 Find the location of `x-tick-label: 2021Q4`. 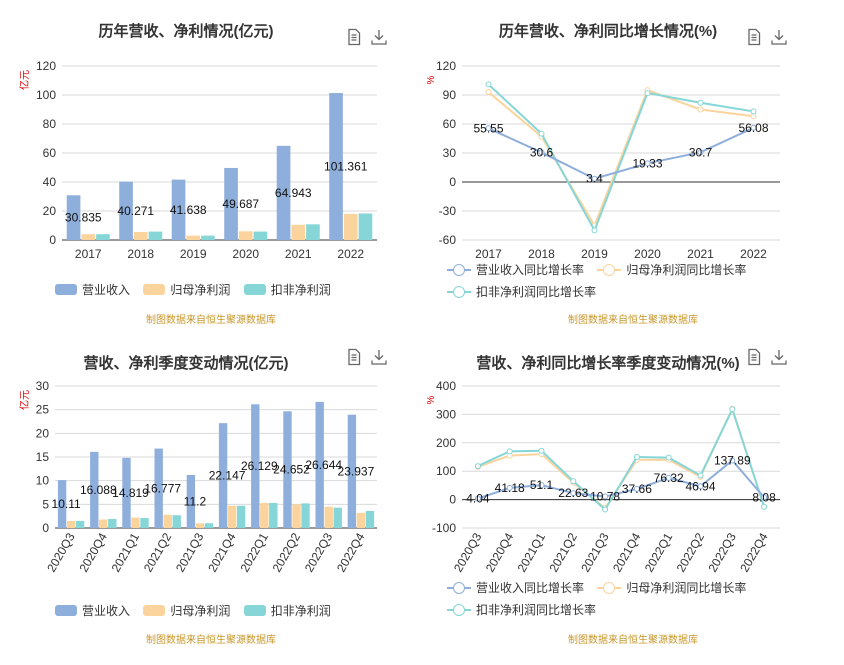

x-tick-label: 2021Q4 is located at coordinates (627, 552).